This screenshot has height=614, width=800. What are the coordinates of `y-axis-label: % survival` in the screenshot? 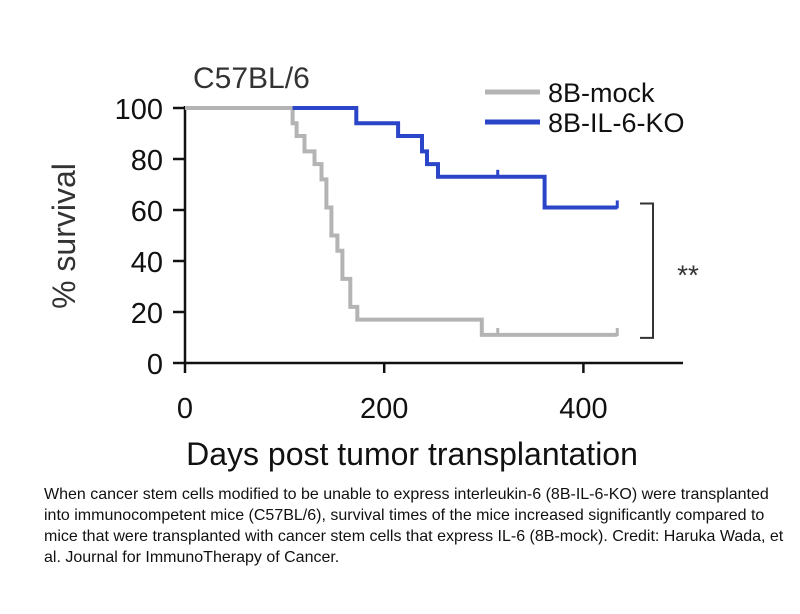 It's located at (64, 236).